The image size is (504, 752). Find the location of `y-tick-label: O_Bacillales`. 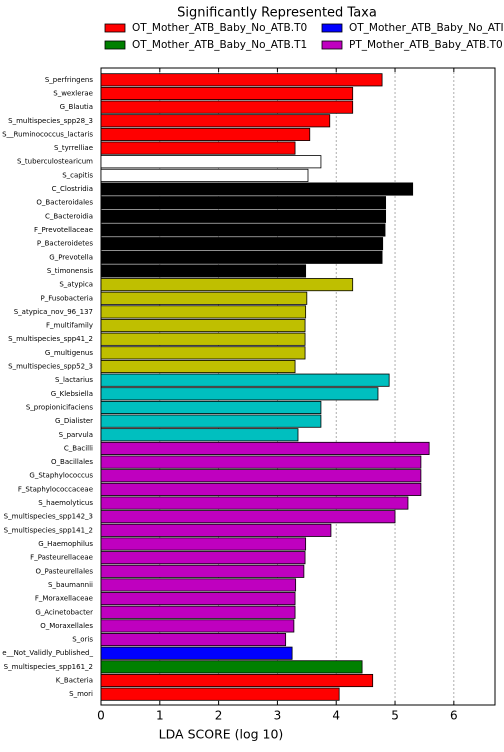

y-tick-label: O_Bacillales is located at coordinates (72, 462).